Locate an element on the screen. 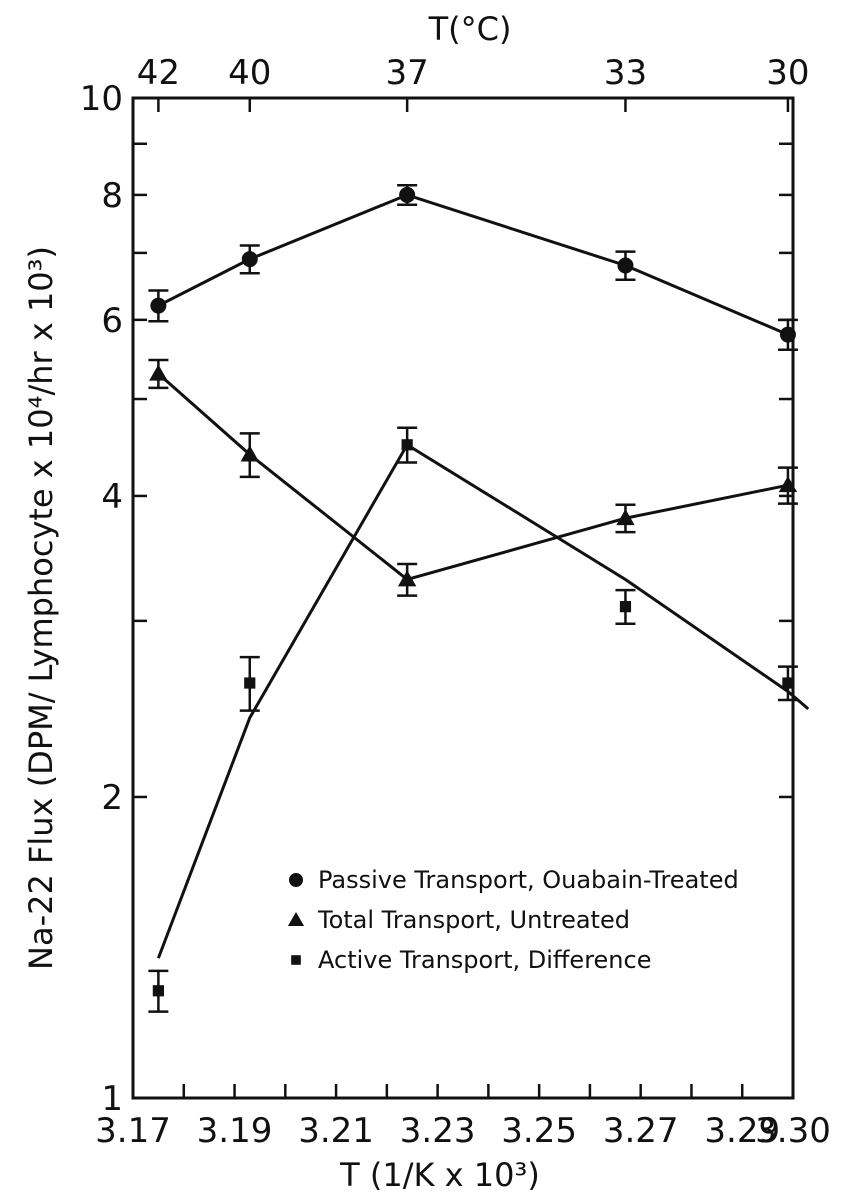 The height and width of the screenshot is (1196, 861). top-tick-label: 40 is located at coordinates (249, 73).